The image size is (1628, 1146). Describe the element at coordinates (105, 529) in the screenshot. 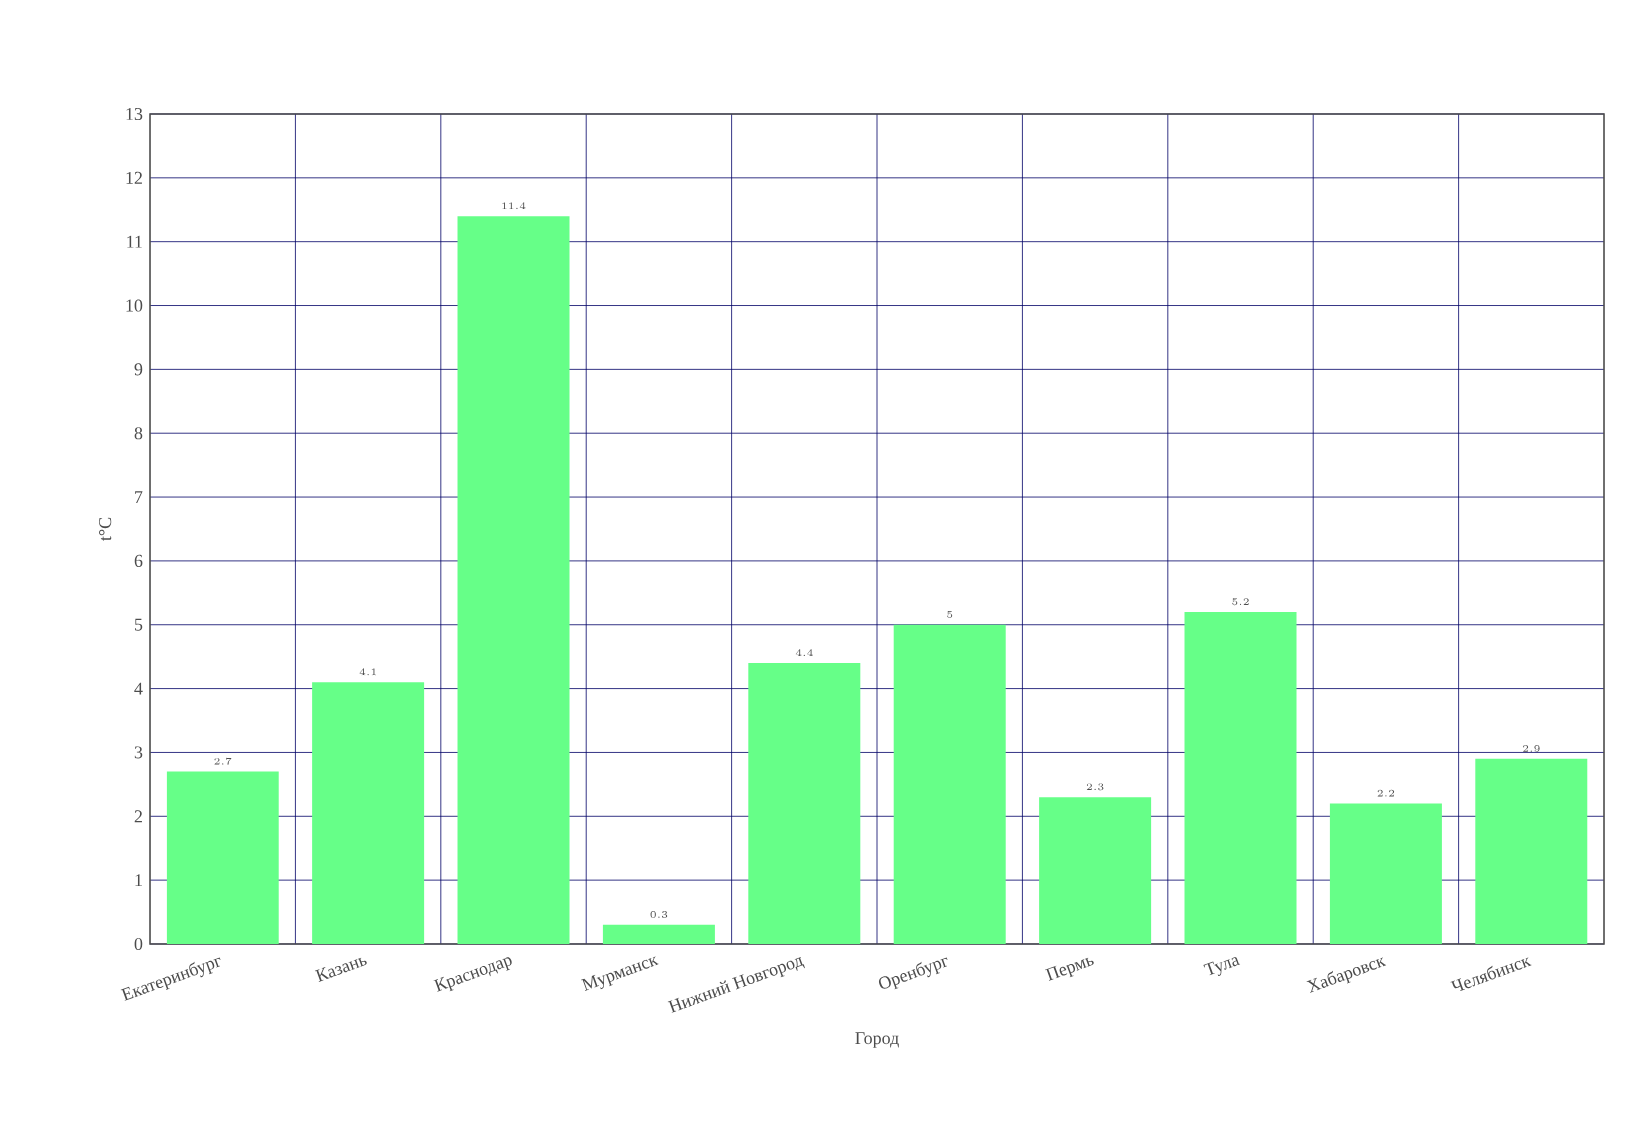

I see `y-axis-title: t°C` at that location.